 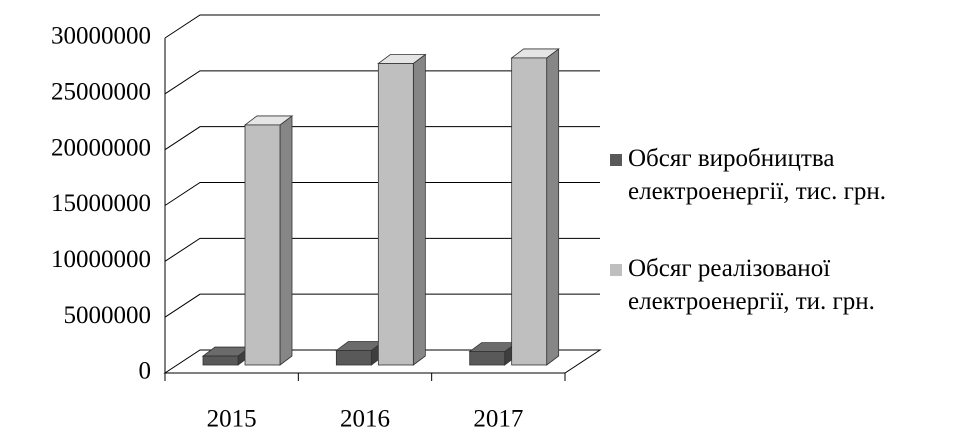 I want to click on x-tick-label: 2015, so click(x=232, y=419).